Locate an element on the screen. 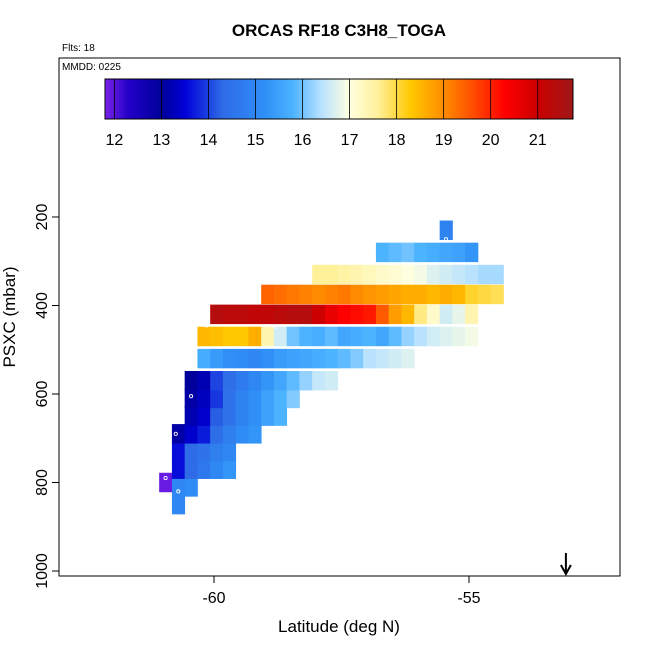  colorbar-tick-label: 15 is located at coordinates (256, 140).